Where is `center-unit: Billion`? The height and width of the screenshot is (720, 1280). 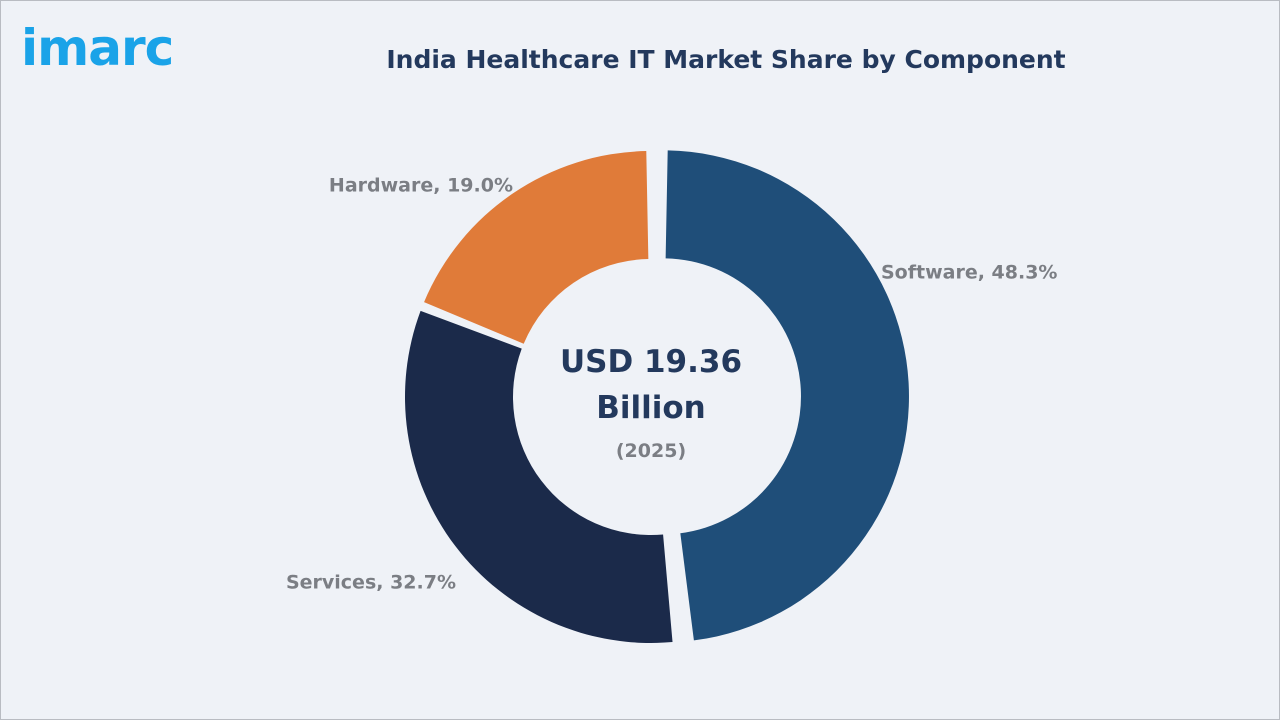 center-unit: Billion is located at coordinates (651, 408).